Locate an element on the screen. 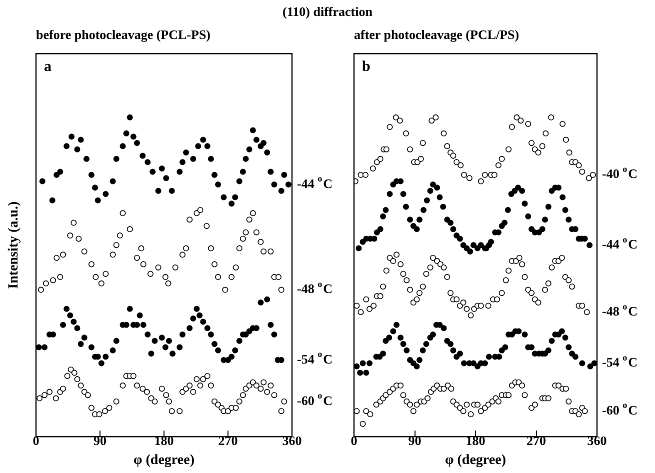  x-axis-title: φ (degree) is located at coordinates (164, 460).